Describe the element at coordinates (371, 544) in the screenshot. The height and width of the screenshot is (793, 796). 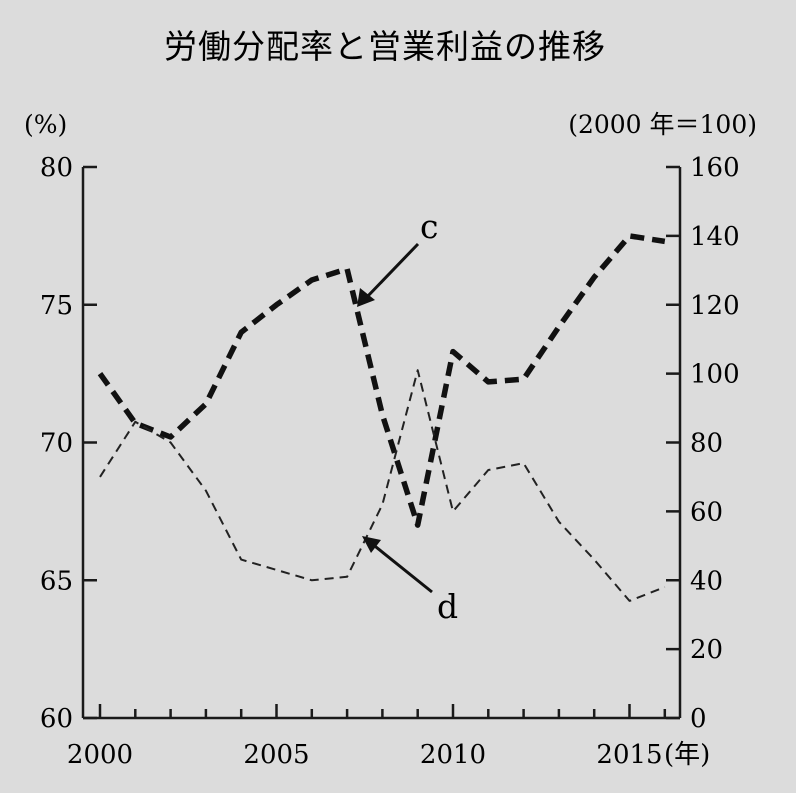
I see `annotation-arrowhead-d` at that location.